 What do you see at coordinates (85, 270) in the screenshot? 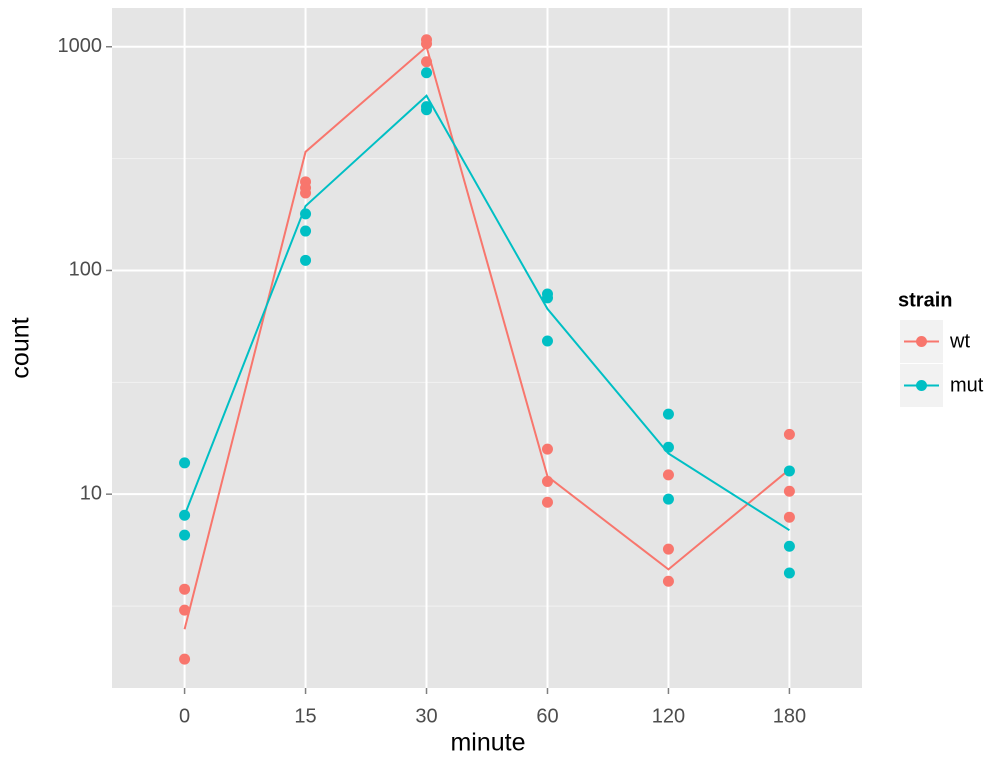
I see `y-tick-label: 100` at bounding box center [85, 270].